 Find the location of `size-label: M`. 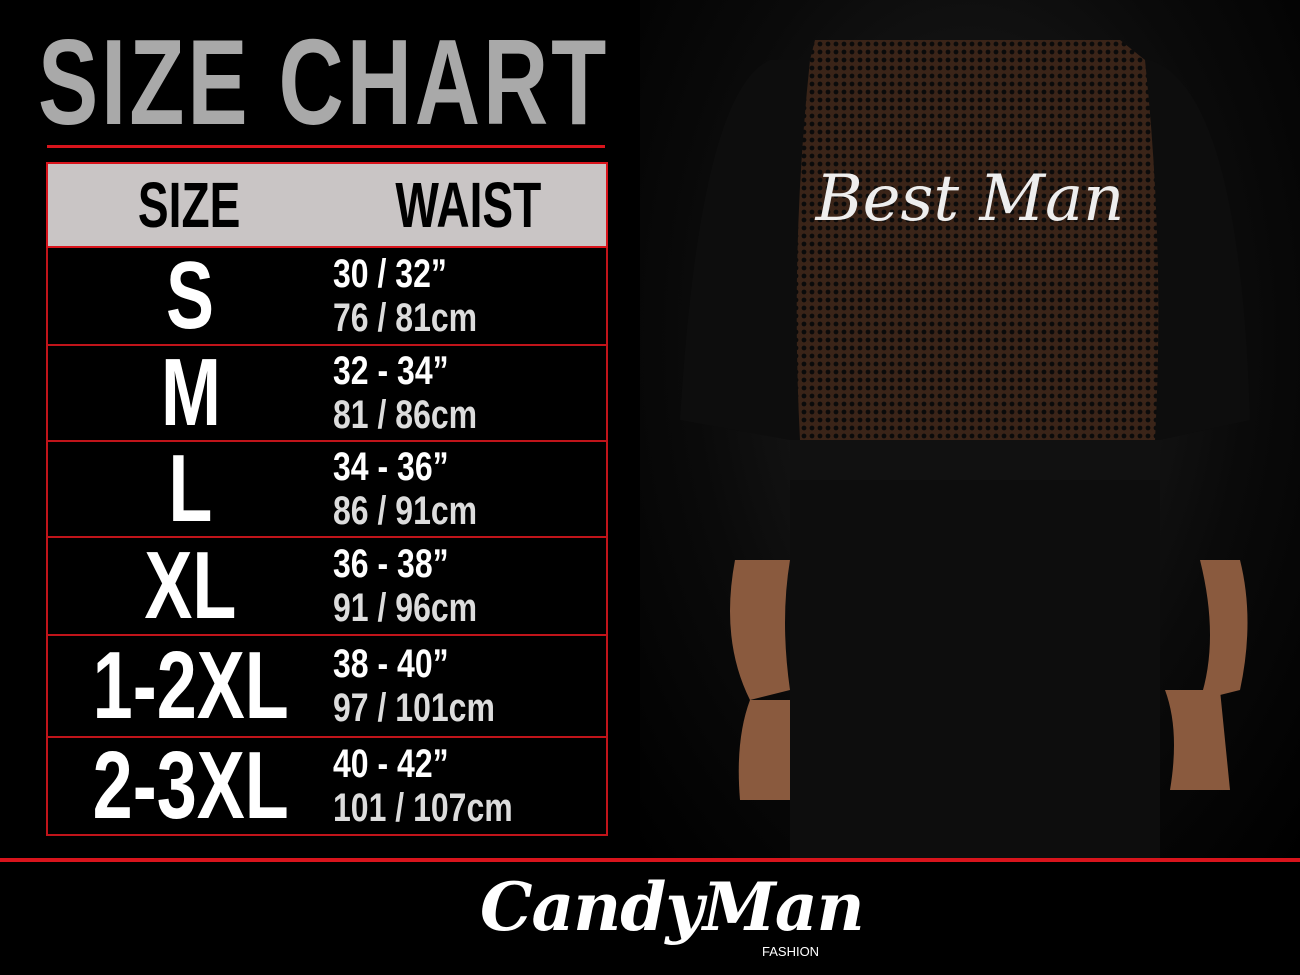

size-label: M is located at coordinates (190, 393).